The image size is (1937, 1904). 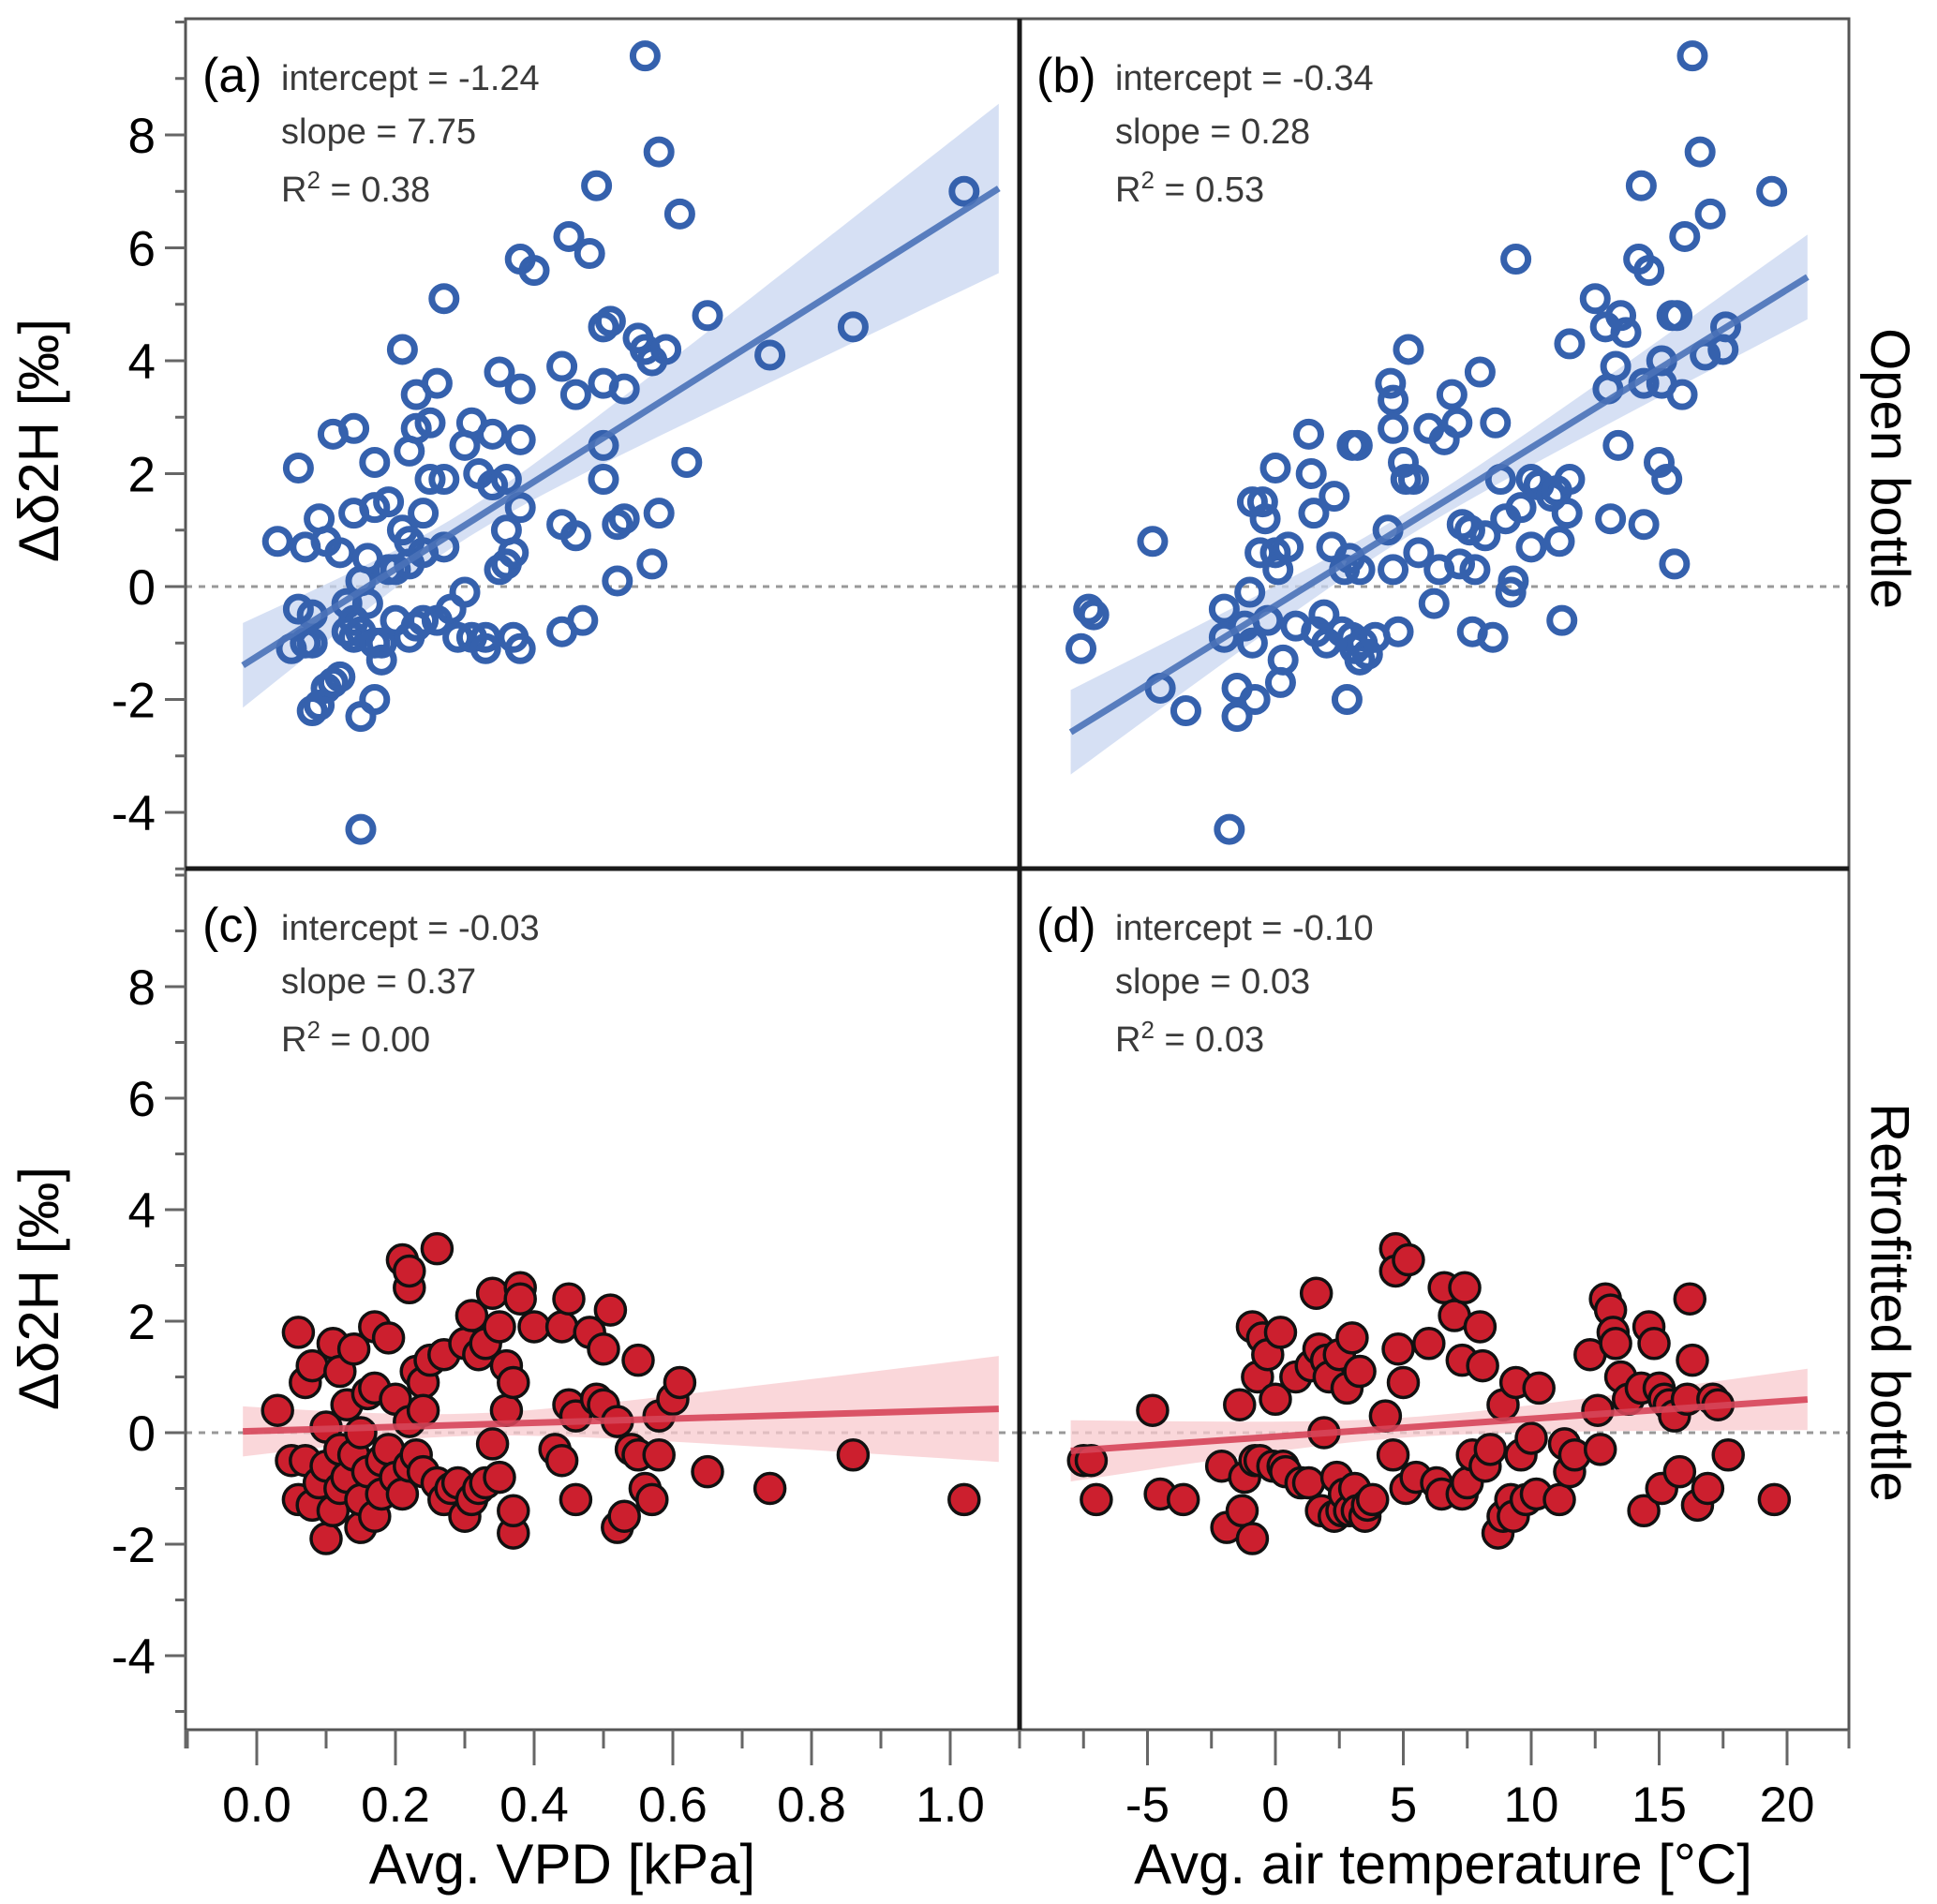 What do you see at coordinates (38, 440) in the screenshot?
I see `y-axis-title-top: Δδ2H [‰]` at bounding box center [38, 440].